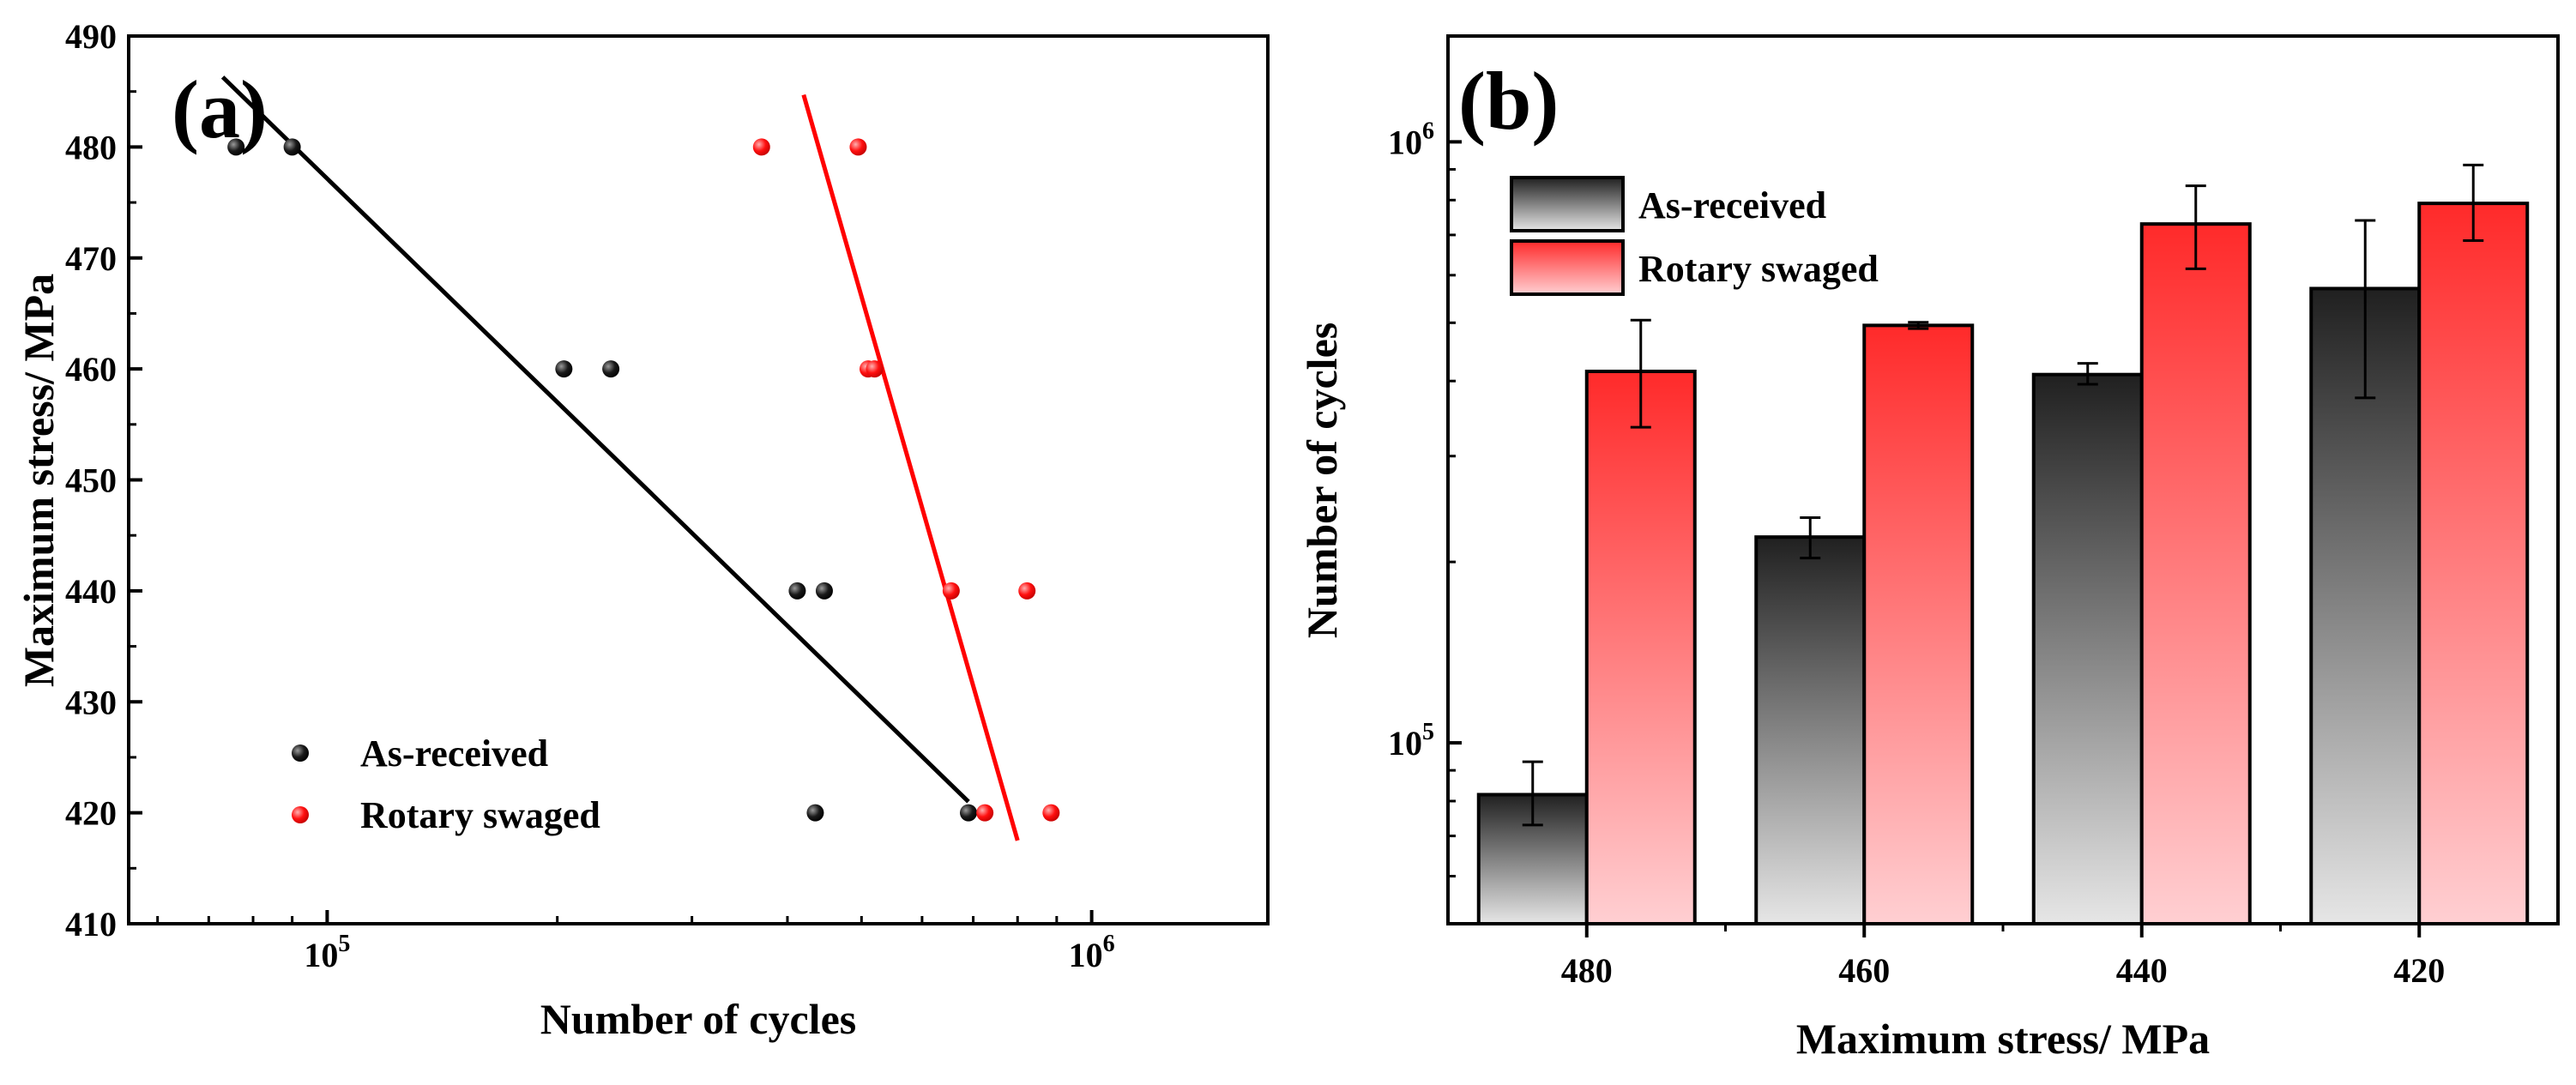 This screenshot has height=1085, width=2576. What do you see at coordinates (39, 480) in the screenshot?
I see `y-axis-title-a: Maximum stress/ MPa` at bounding box center [39, 480].